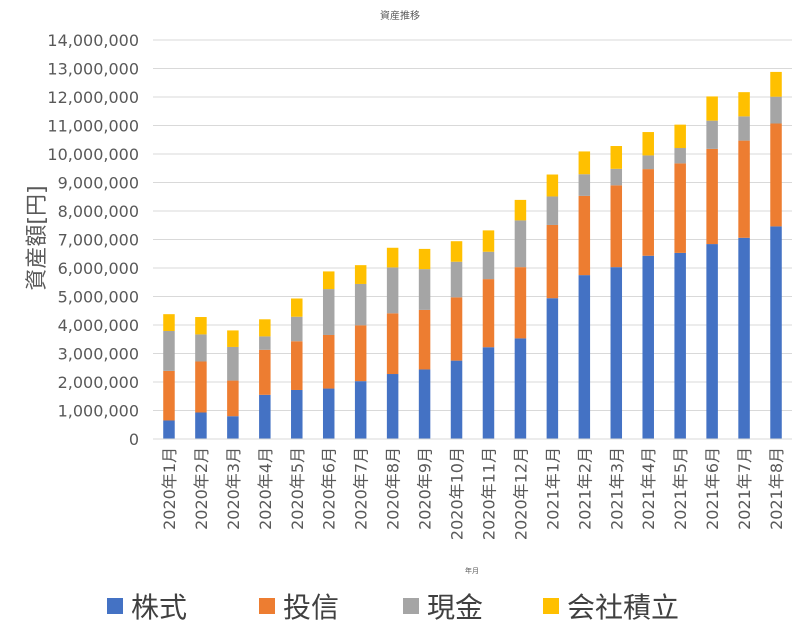 The image size is (800, 633). I want to click on y-tick-label: 13,000,000, so click(93, 69).